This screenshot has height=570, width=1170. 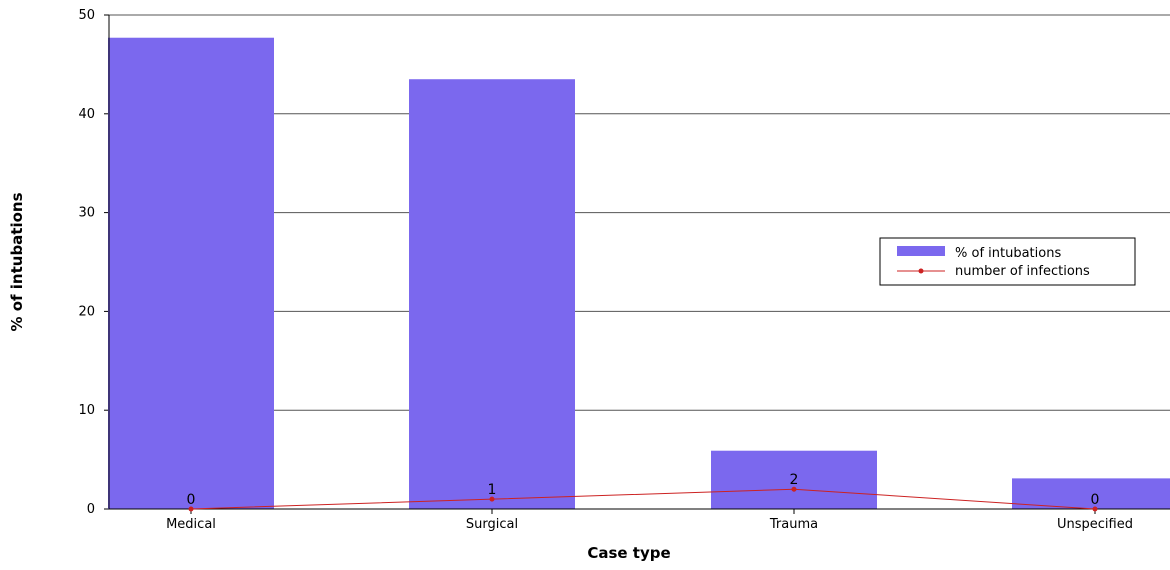 What do you see at coordinates (191, 524) in the screenshot?
I see `x-tick-label: Medical` at bounding box center [191, 524].